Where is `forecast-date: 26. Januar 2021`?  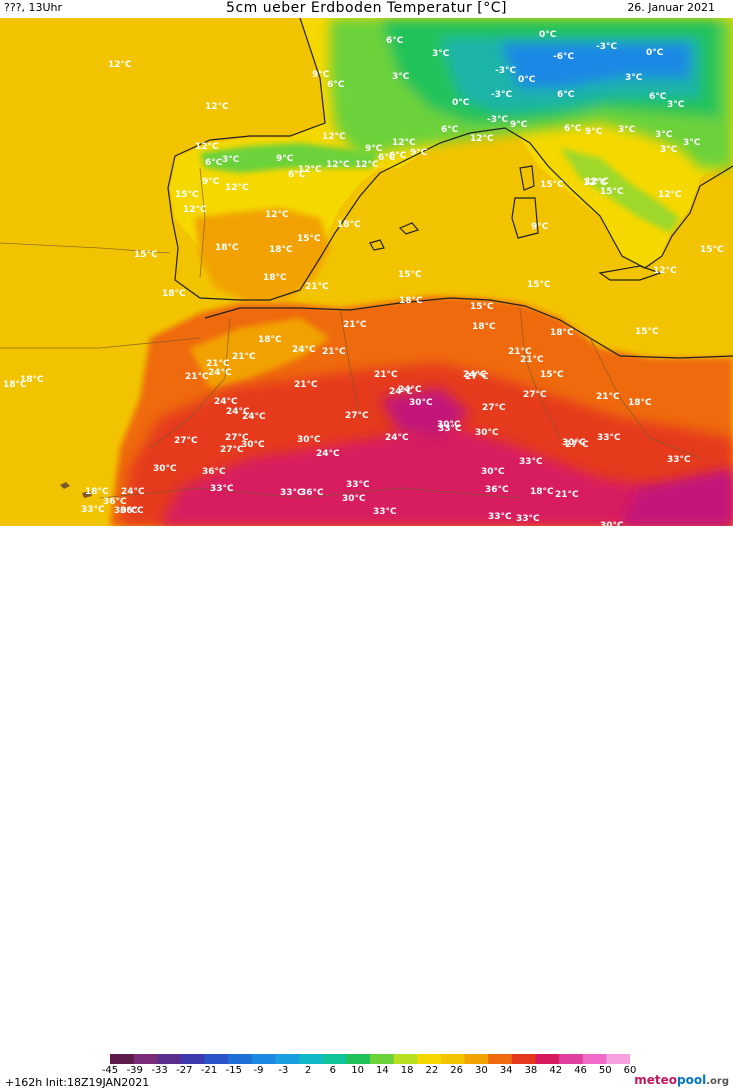 forecast-date: 26. Januar 2021 is located at coordinates (671, 7).